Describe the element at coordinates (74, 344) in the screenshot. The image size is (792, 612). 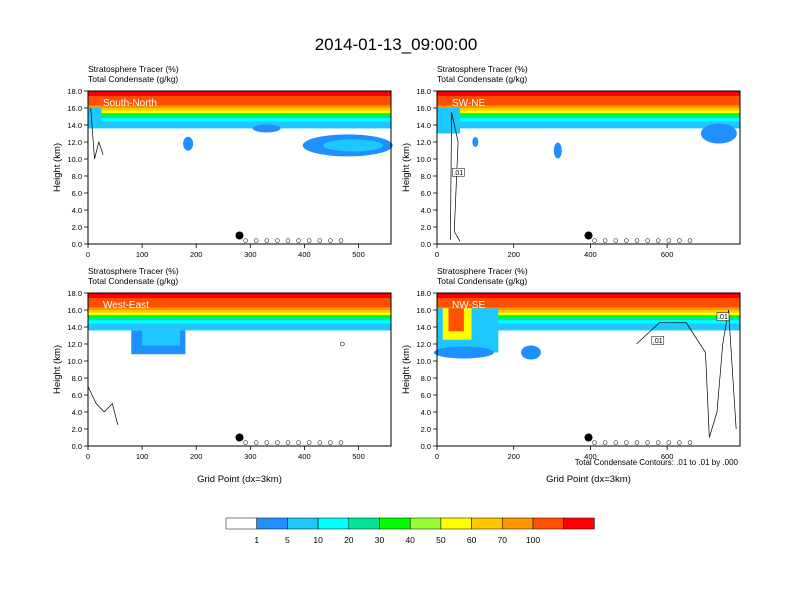
I see `y-tick-label: 12.0` at that location.